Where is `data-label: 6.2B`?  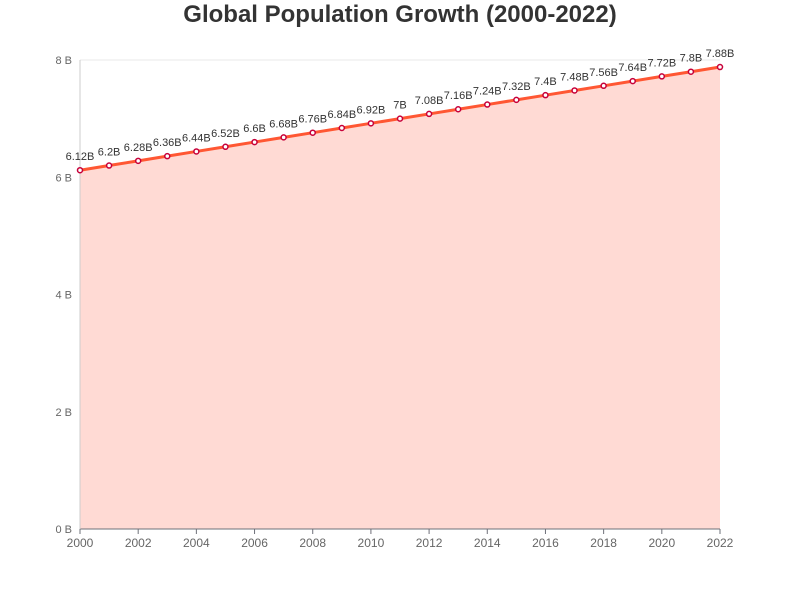
data-label: 6.2B is located at coordinates (109, 153).